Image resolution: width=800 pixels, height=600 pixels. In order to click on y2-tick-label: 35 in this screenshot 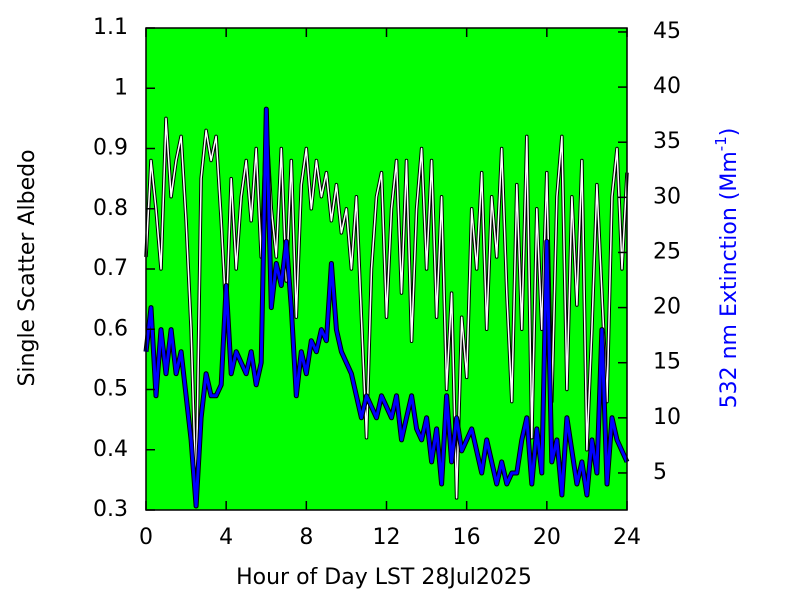, I will do `click(667, 141)`.